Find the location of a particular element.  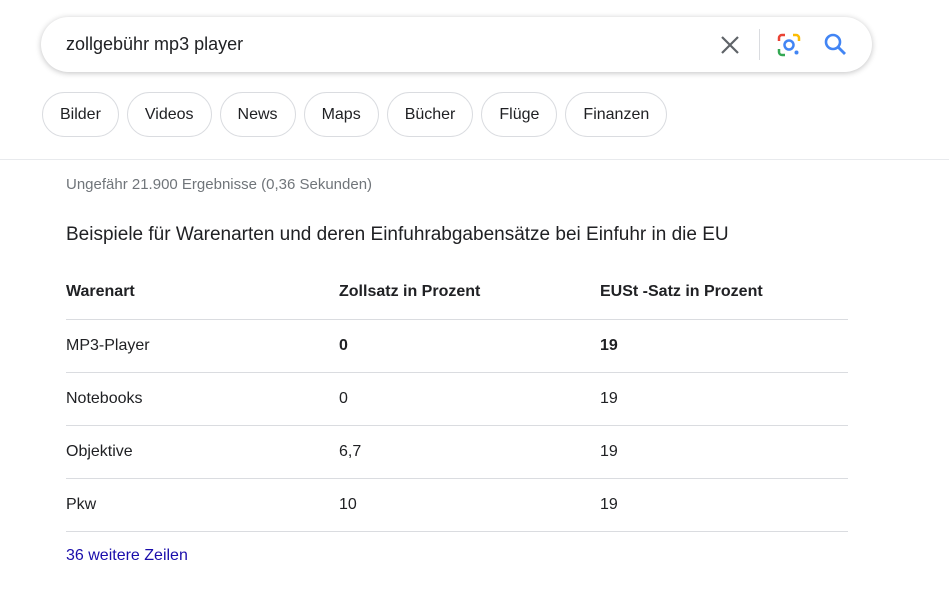

clear-icon is located at coordinates (730, 45).